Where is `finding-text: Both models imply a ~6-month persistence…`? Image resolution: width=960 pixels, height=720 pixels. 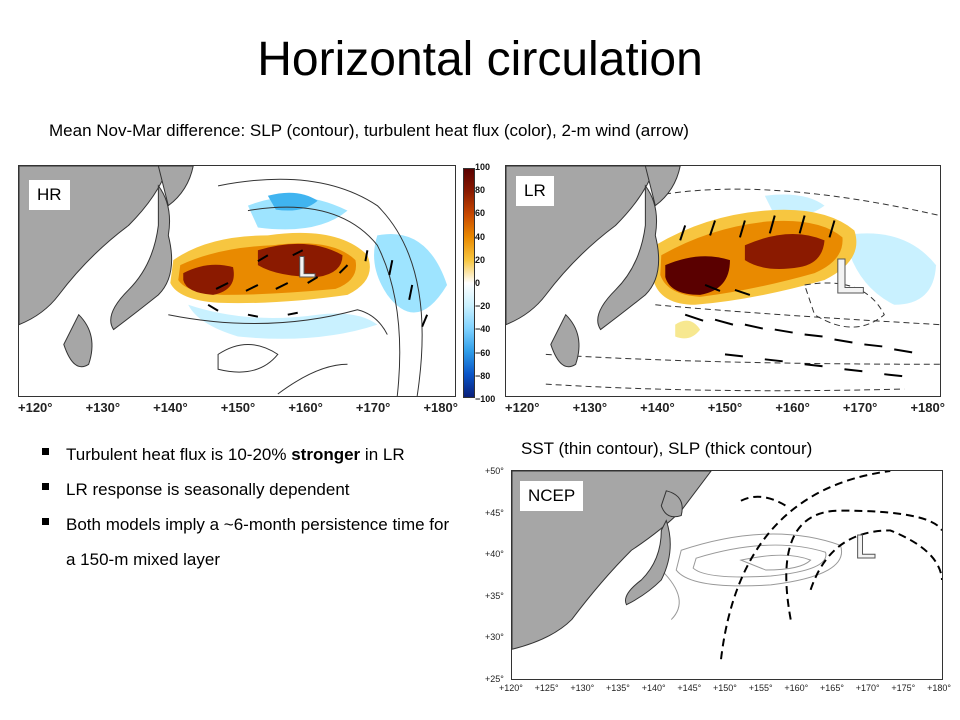
finding-text: Both models imply a ~6-month persistence… is located at coordinates (258, 542).